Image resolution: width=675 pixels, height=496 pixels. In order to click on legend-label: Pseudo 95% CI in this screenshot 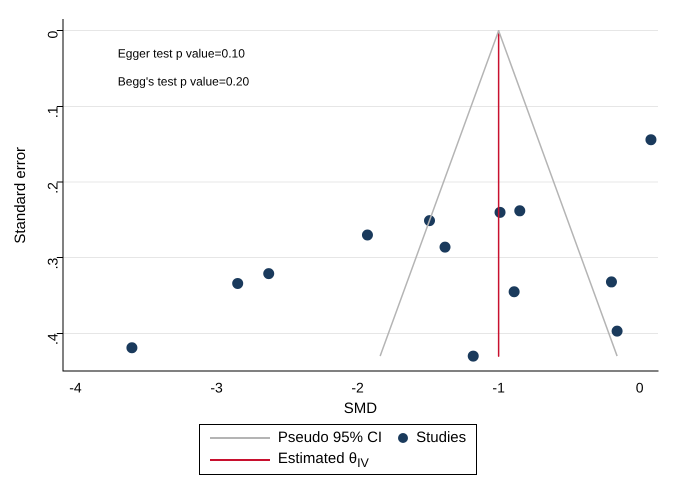, I will do `click(330, 437)`.